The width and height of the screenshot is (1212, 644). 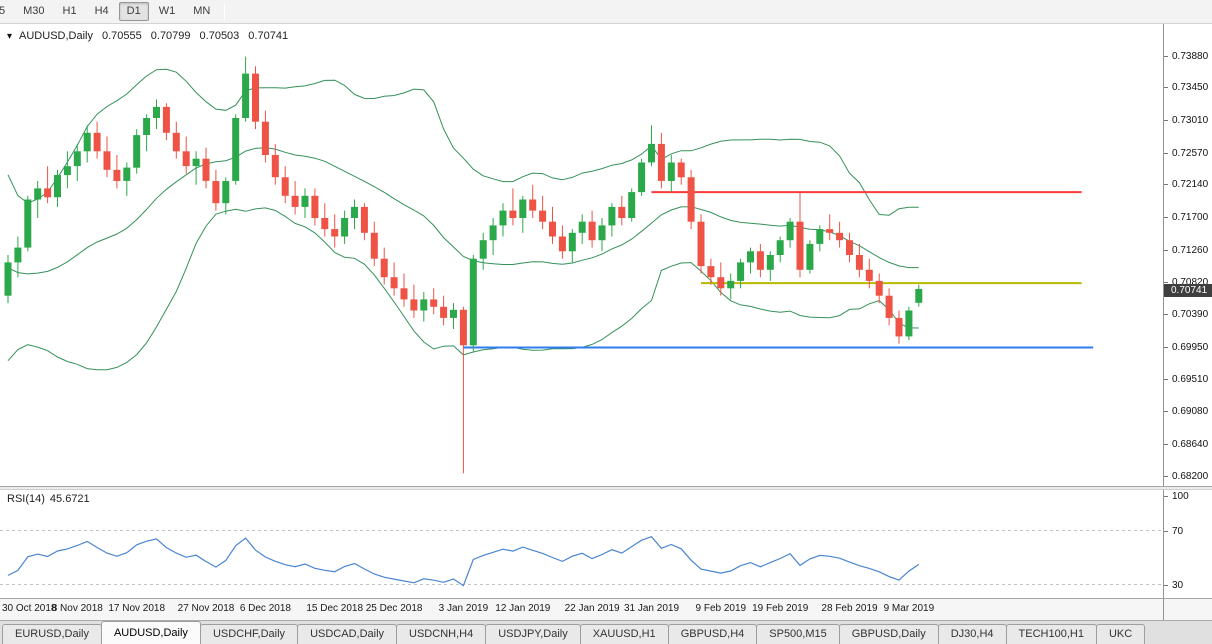 What do you see at coordinates (1174, 585) in the screenshot?
I see `rsi-scale-label: 30` at bounding box center [1174, 585].